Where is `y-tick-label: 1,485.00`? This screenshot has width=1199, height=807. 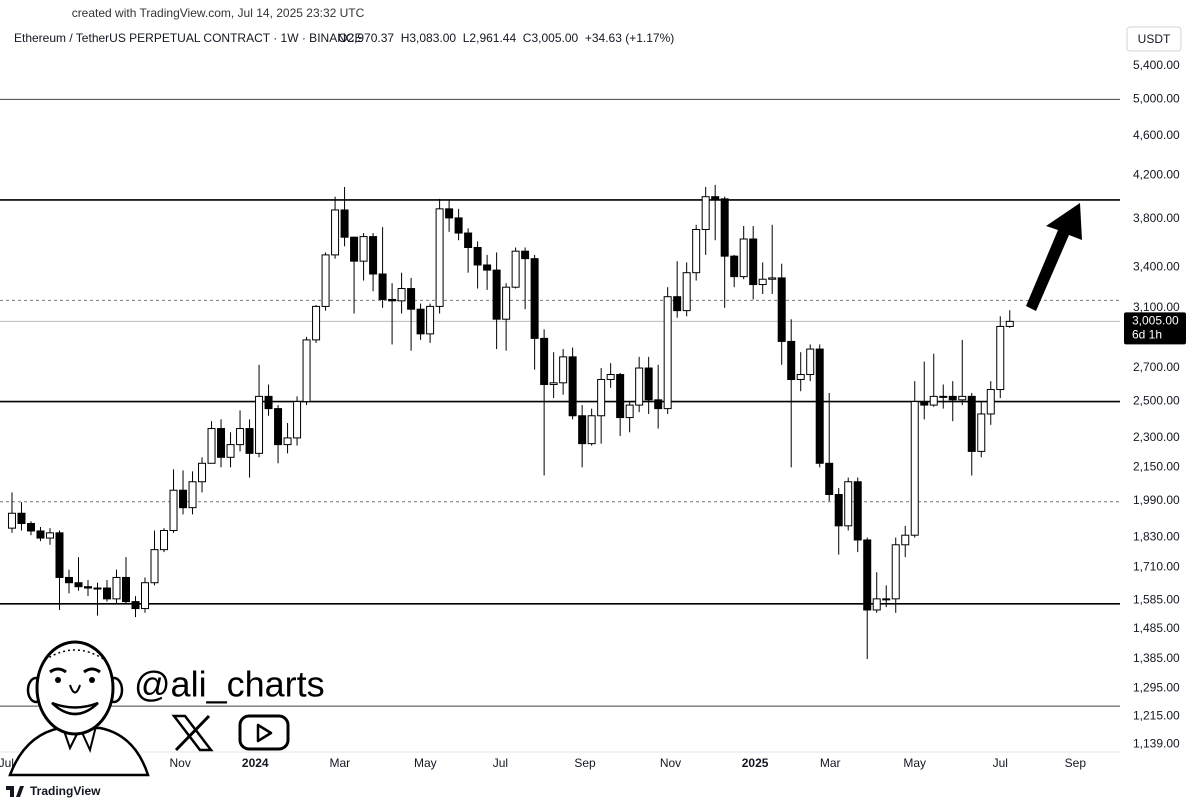 y-tick-label: 1,485.00 is located at coordinates (1156, 628).